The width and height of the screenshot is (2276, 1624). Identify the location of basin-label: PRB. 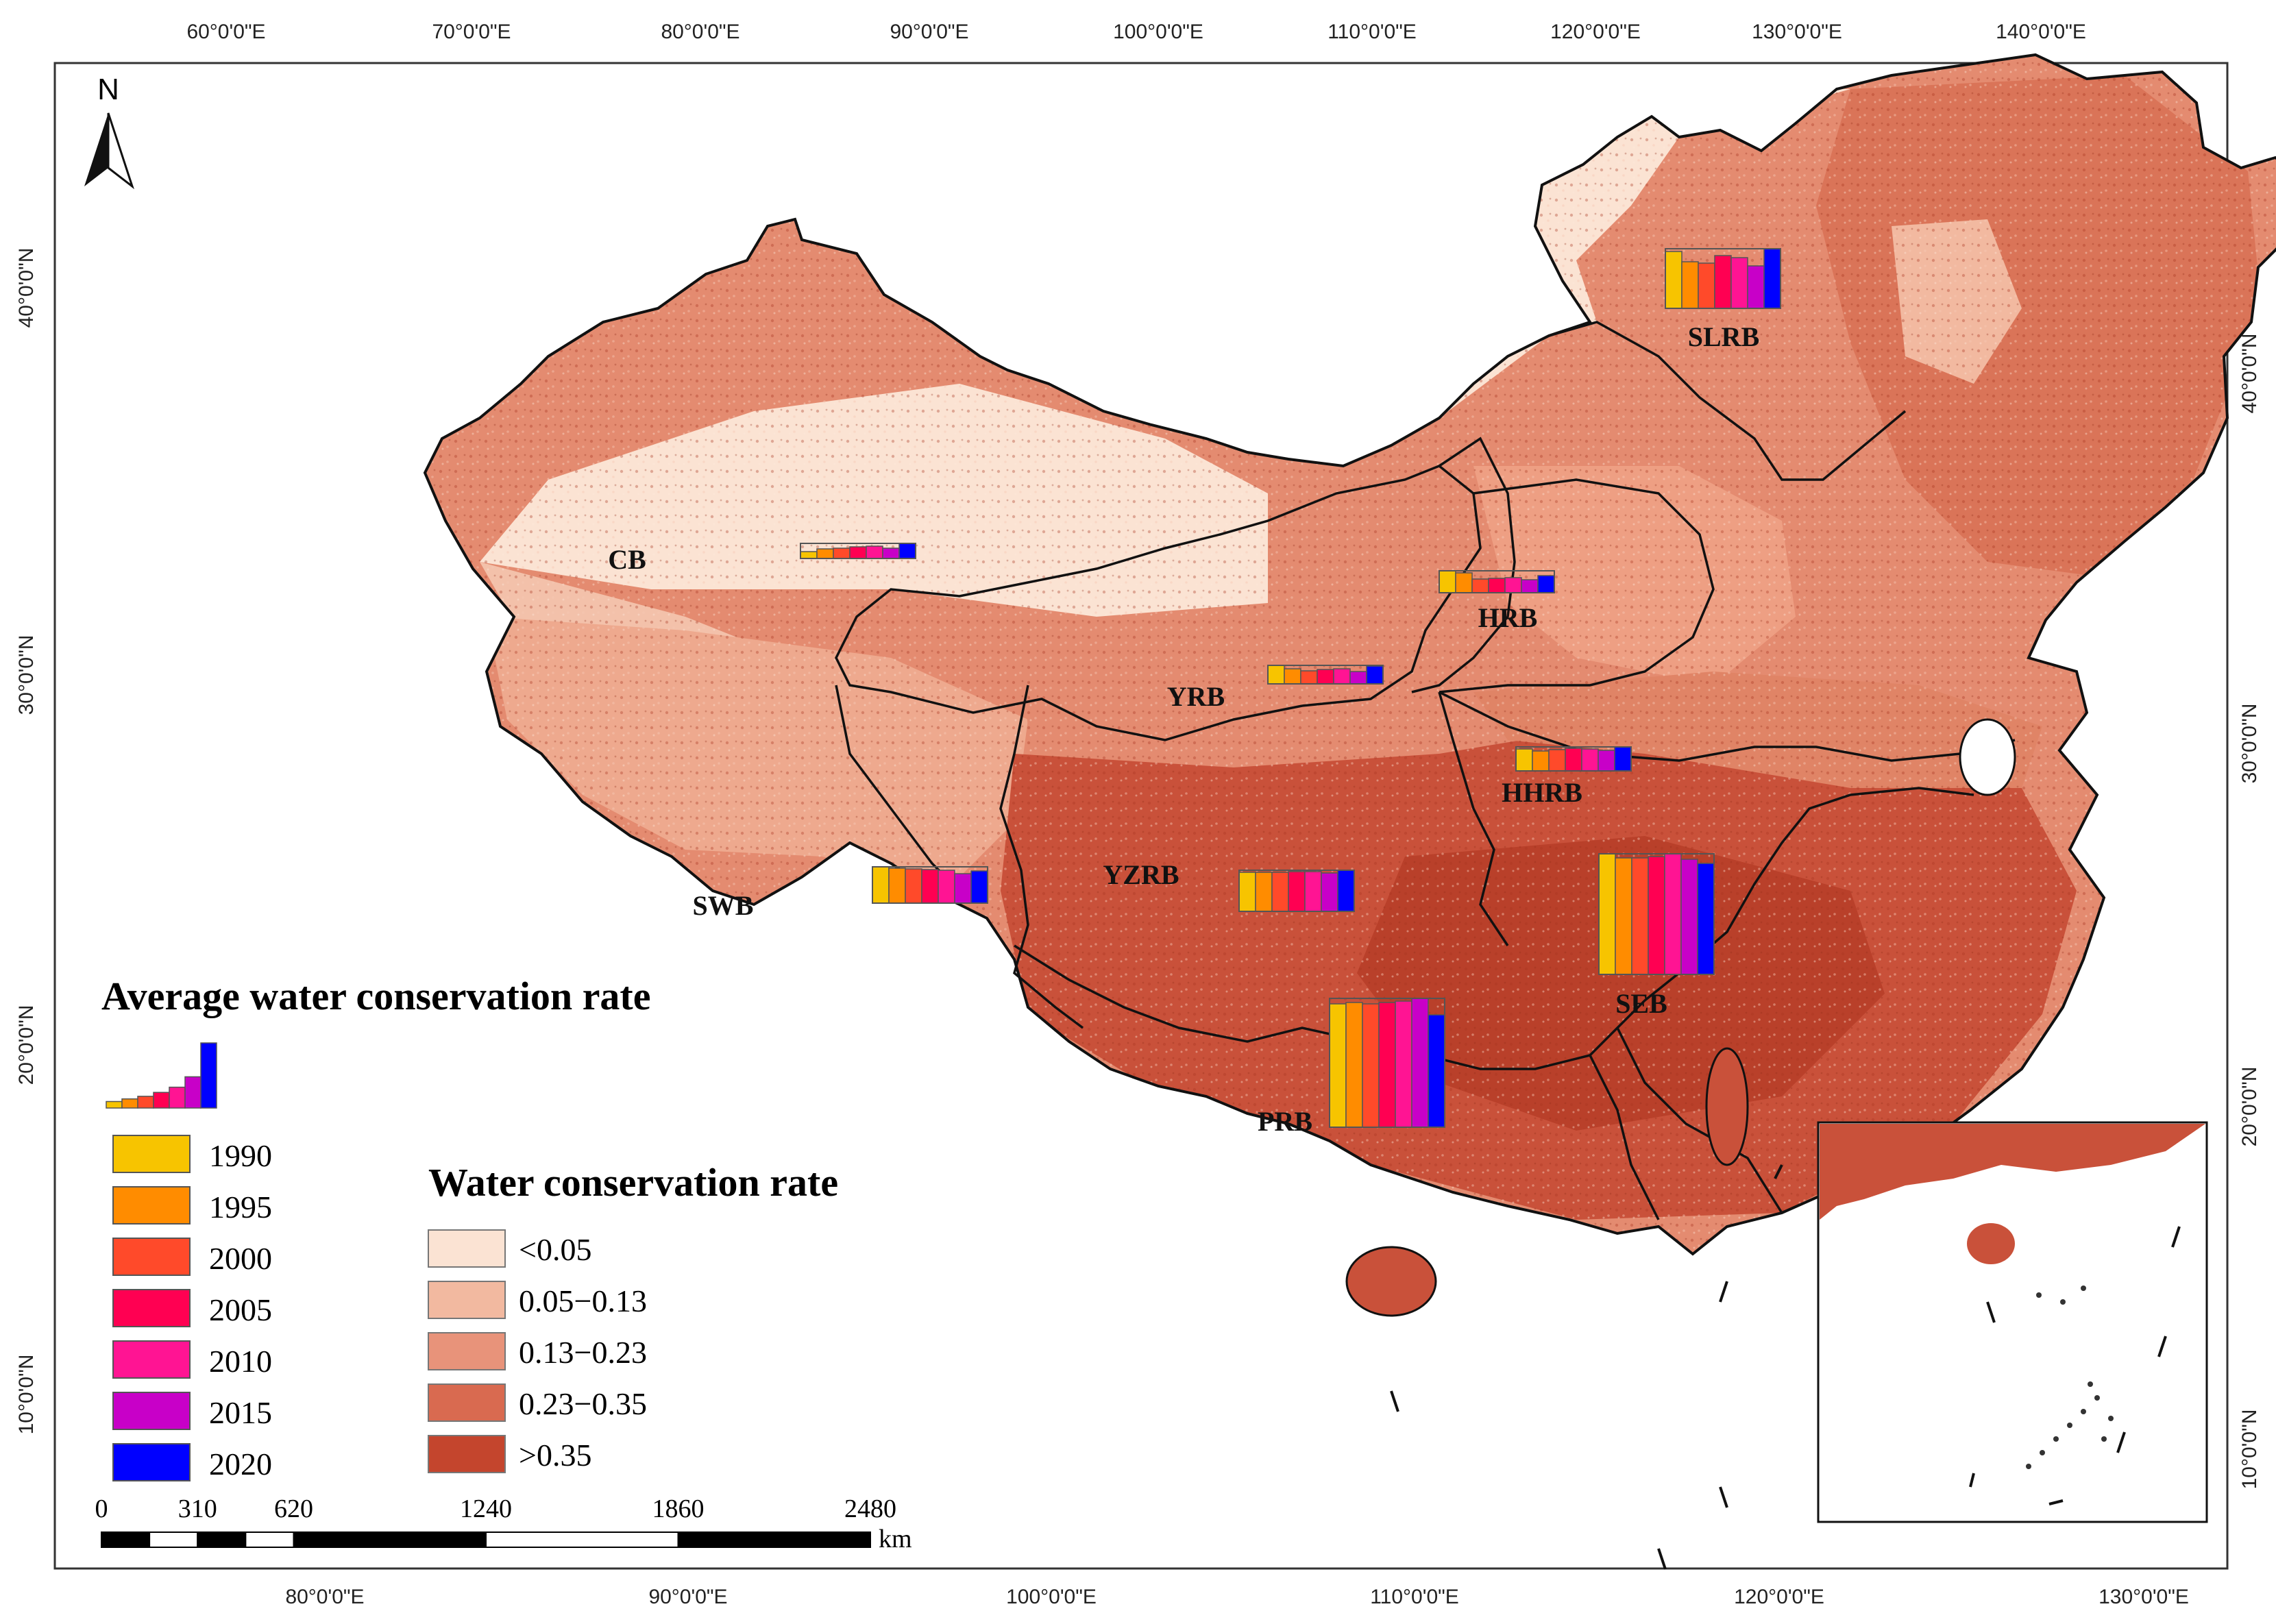
(1285, 1121).